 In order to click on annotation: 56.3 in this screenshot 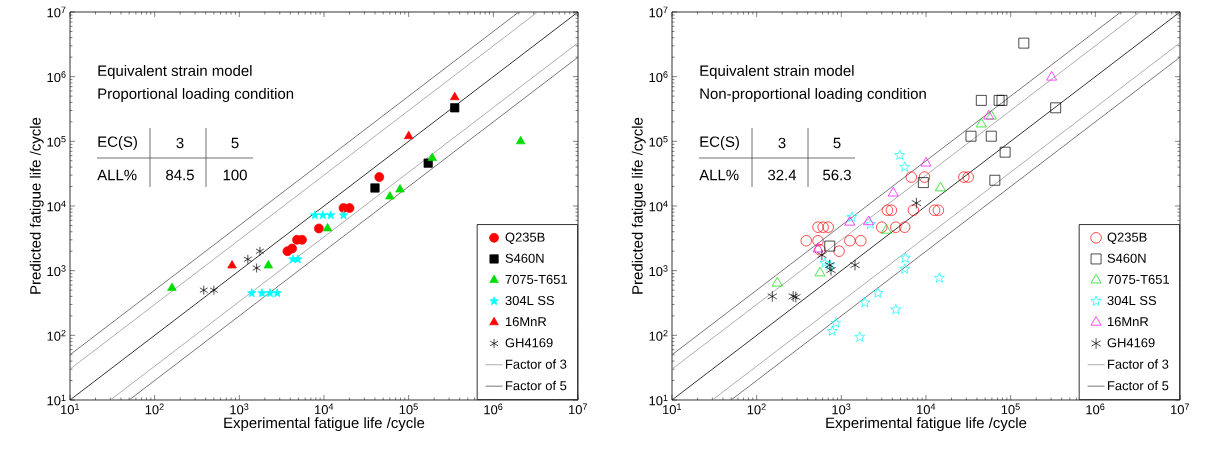, I will do `click(837, 175)`.